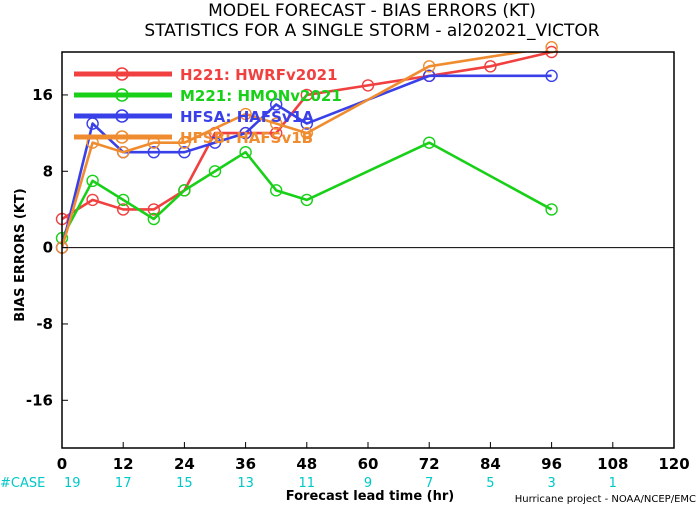 This screenshot has height=506, width=700. Describe the element at coordinates (48, 171) in the screenshot. I see `y-tick-label: 8` at that location.